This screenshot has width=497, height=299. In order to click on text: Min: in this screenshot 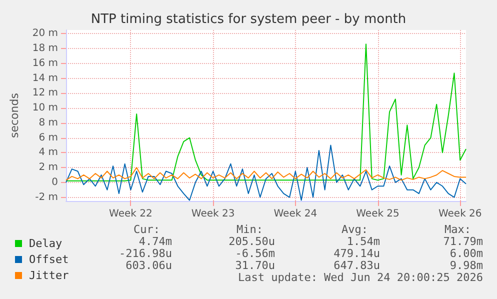, I will do `click(250, 229)`.